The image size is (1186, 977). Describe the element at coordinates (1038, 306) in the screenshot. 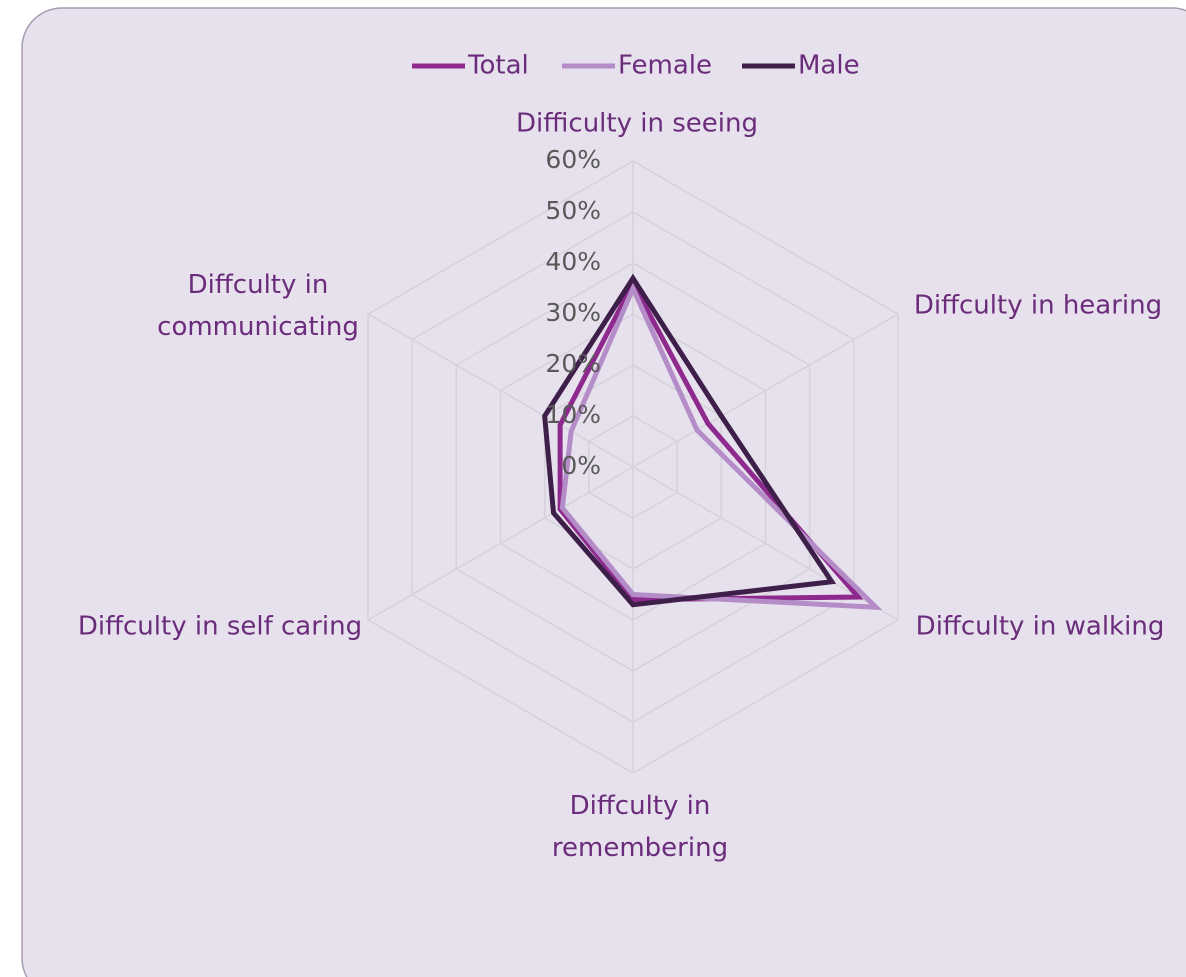

I see `category-label: Diffculty in hearing` at that location.